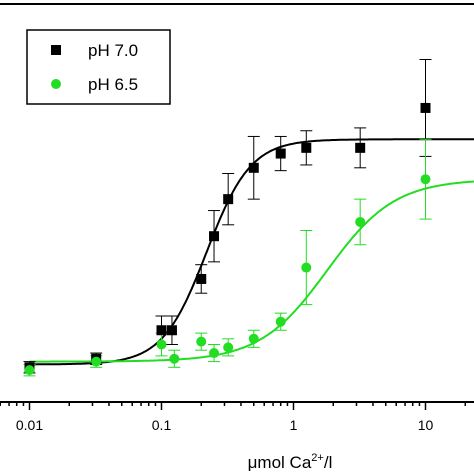 This screenshot has height=474, width=474. I want to click on x-axis-ticks: 0.01 0.1 1 10, so click(233, 417).